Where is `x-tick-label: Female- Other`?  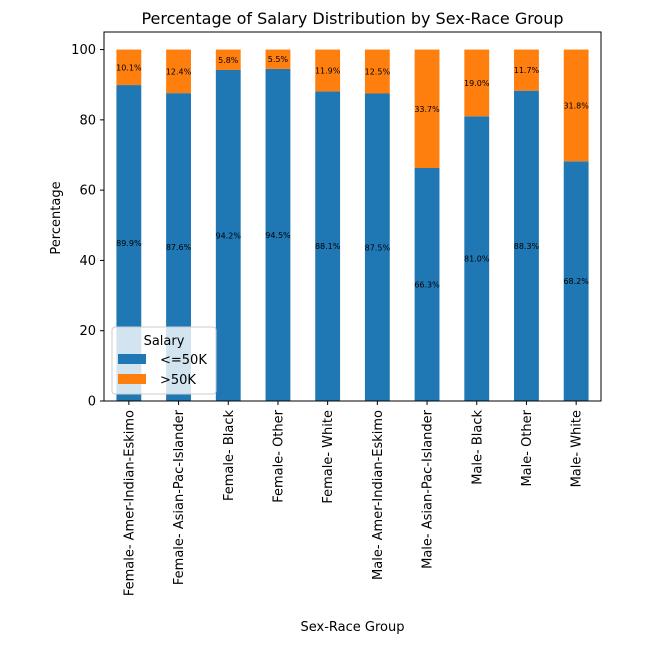
x-tick-label: Female- Other is located at coordinates (278, 455).